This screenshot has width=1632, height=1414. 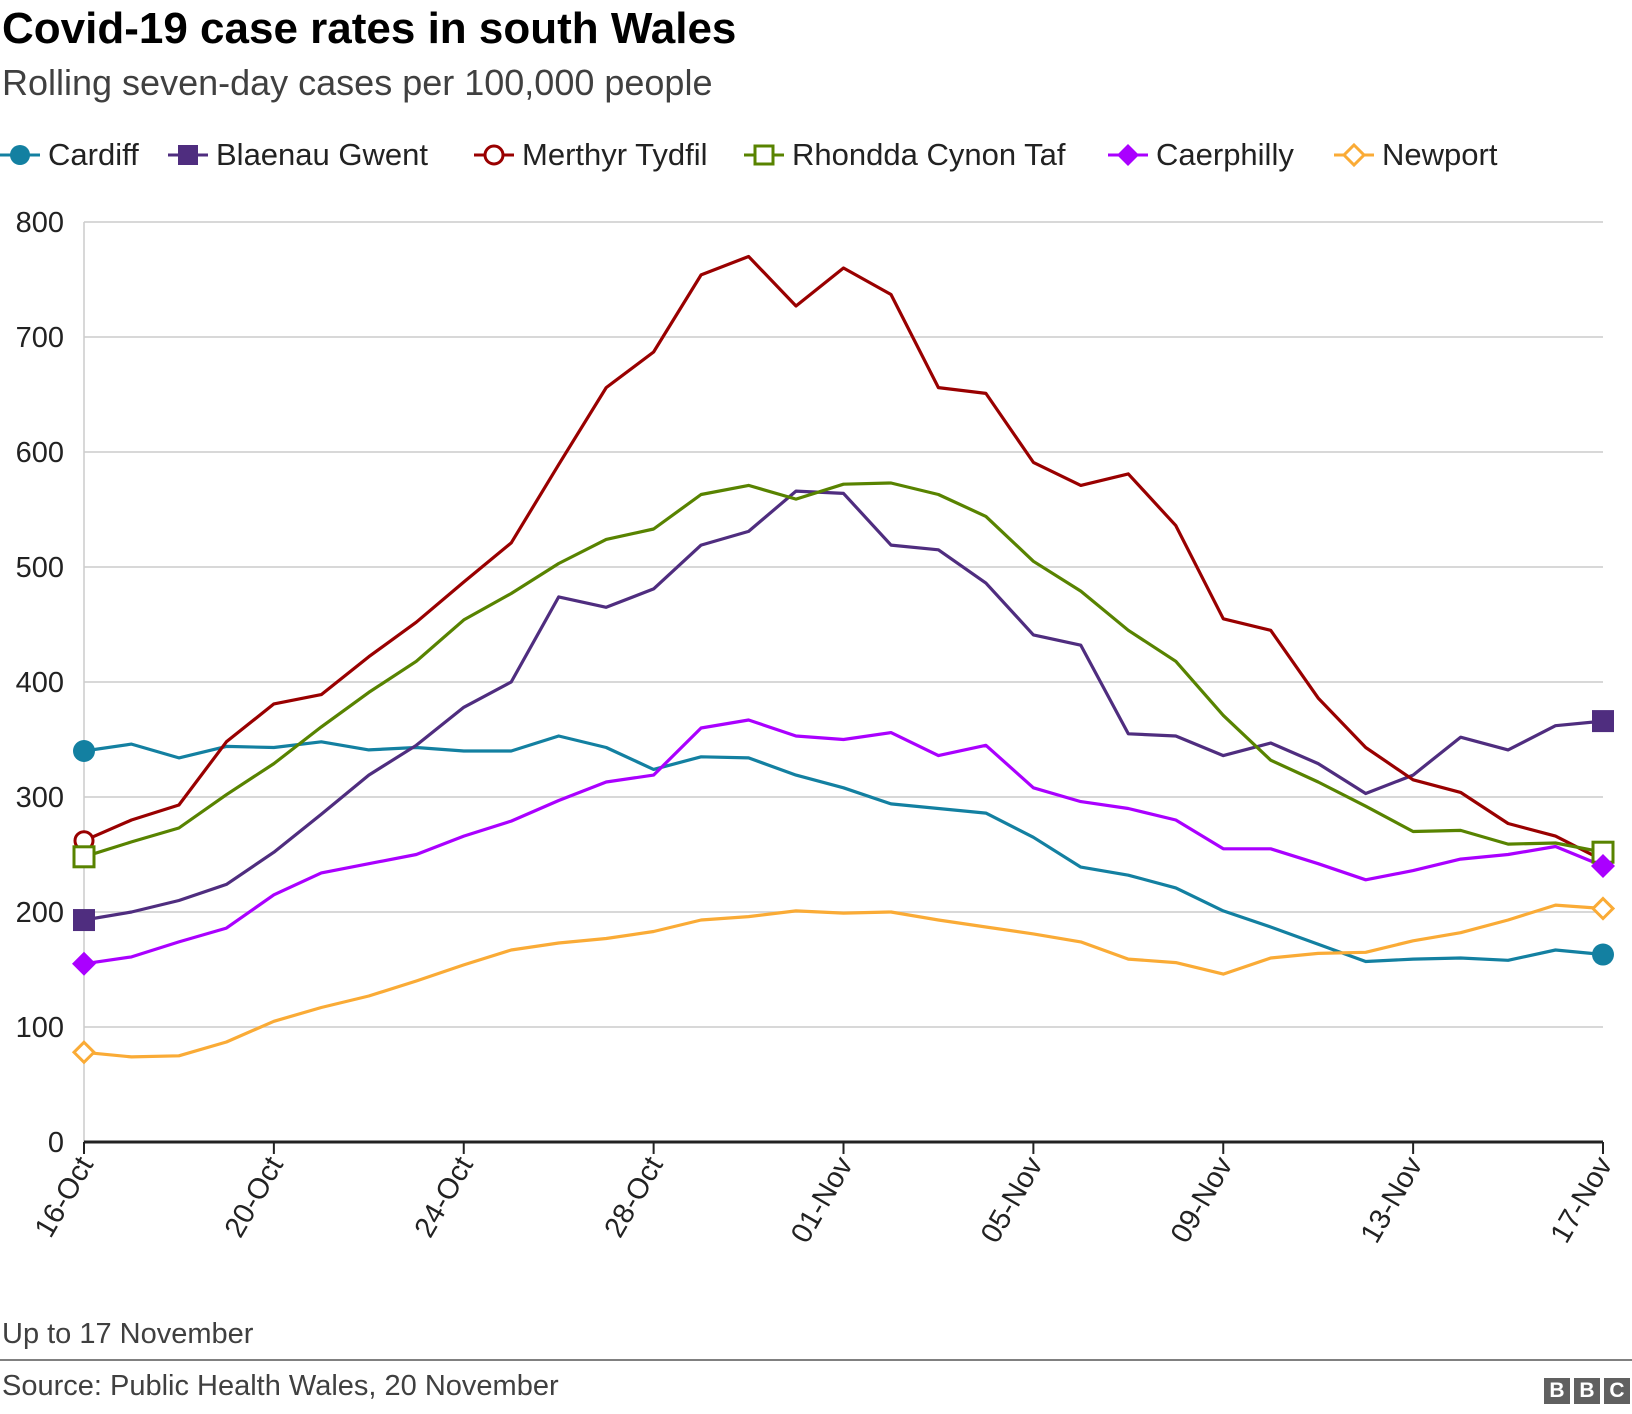 What do you see at coordinates (40, 798) in the screenshot?
I see `y-tick-label: 300` at bounding box center [40, 798].